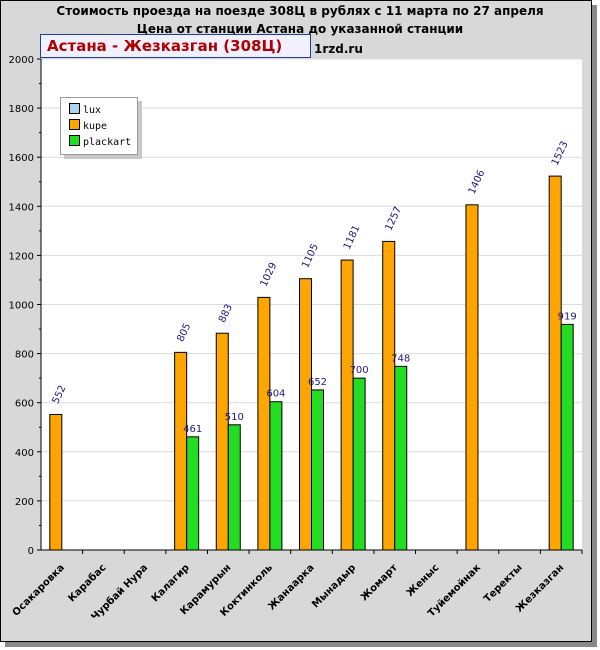  What do you see at coordinates (24, 502) in the screenshot?
I see `y-tick-label: 200` at bounding box center [24, 502].